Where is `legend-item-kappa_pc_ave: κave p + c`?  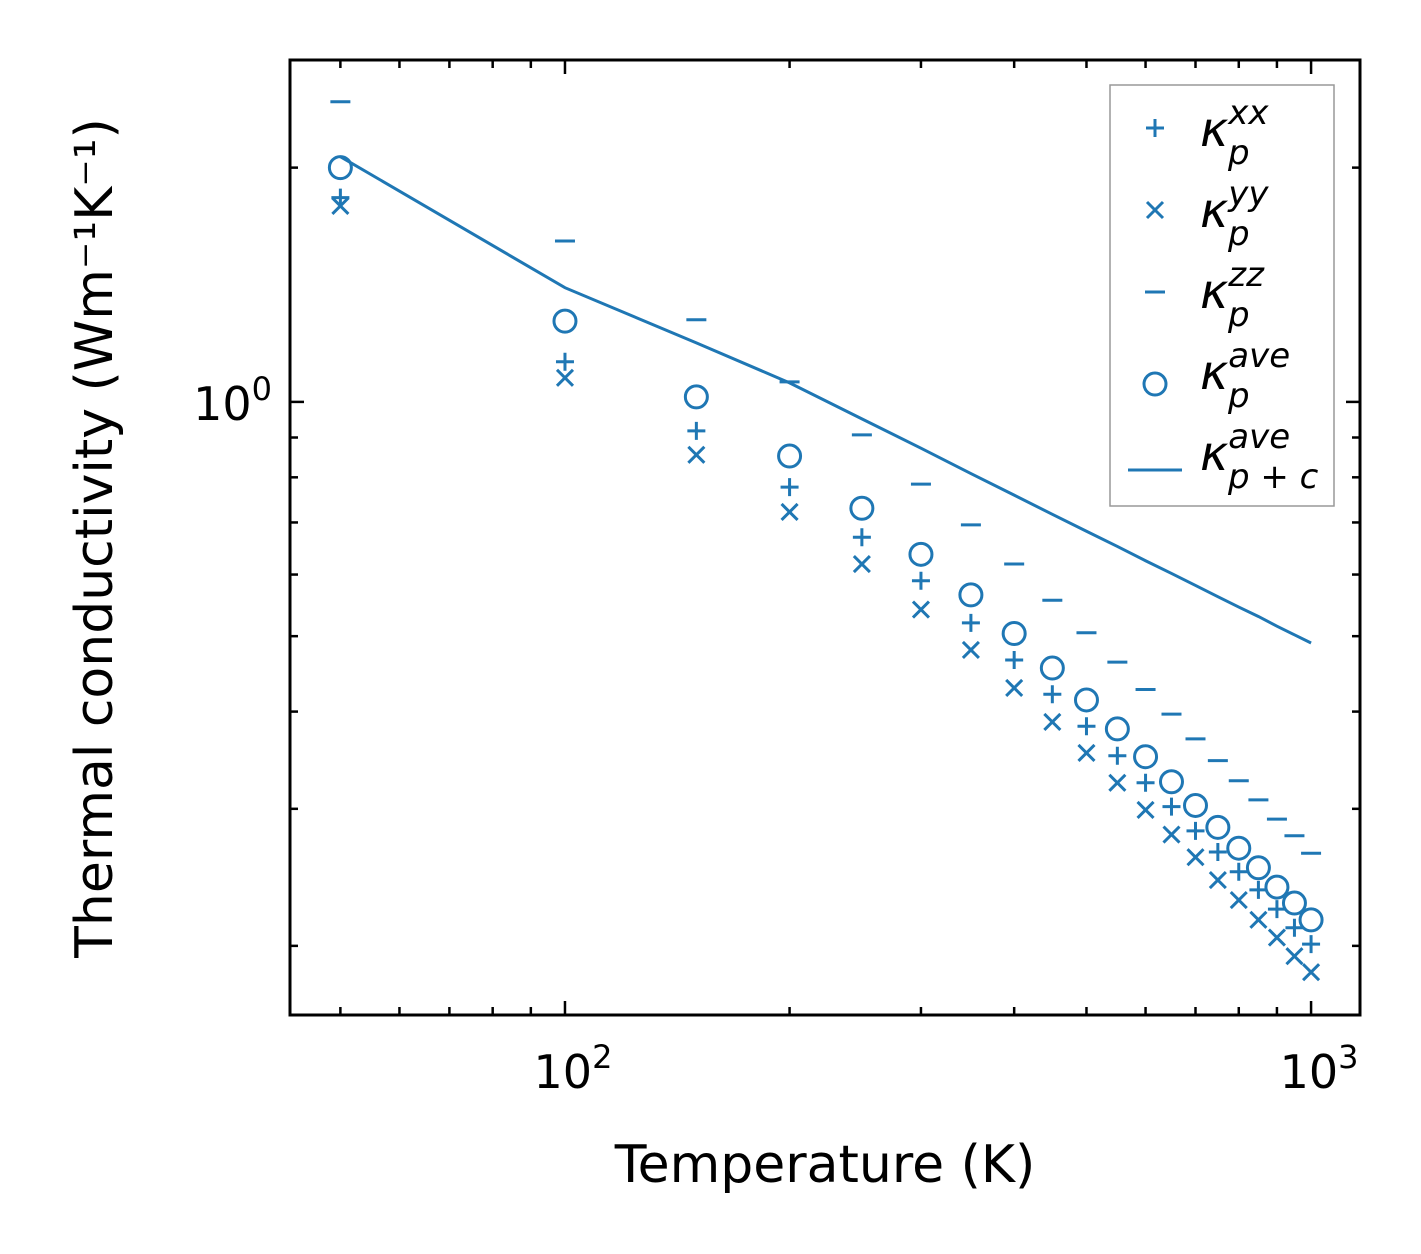
legend-item-kappa_pc_ave: κave p + c is located at coordinates (1223, 457).